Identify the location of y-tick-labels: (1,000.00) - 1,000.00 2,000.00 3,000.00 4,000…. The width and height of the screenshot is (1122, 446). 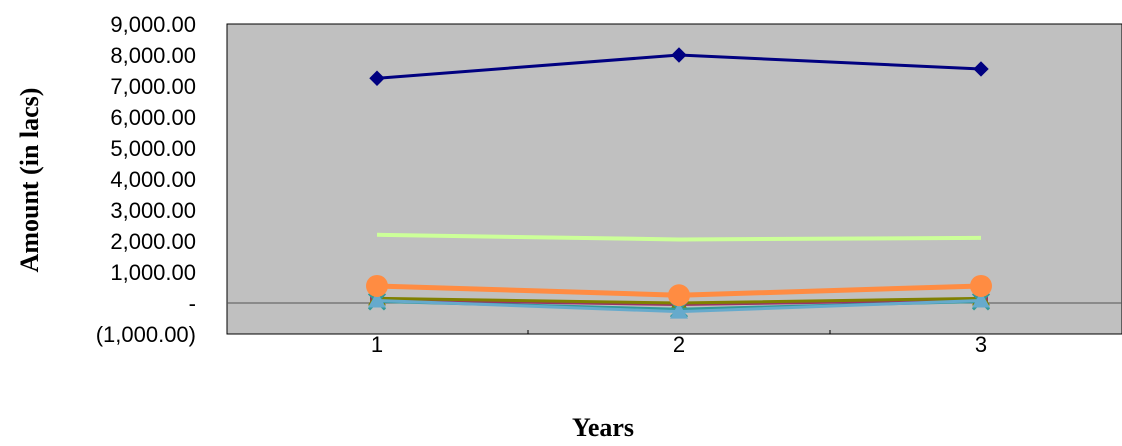
(146, 179).